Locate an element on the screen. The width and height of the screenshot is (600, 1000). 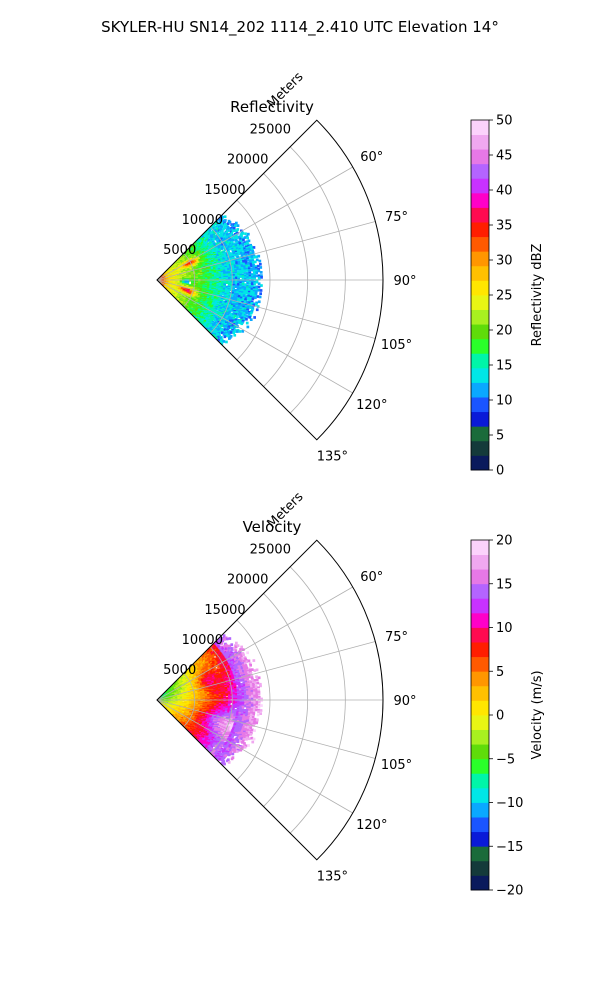
azimuth-tick-label: 120° is located at coordinates (371, 405).